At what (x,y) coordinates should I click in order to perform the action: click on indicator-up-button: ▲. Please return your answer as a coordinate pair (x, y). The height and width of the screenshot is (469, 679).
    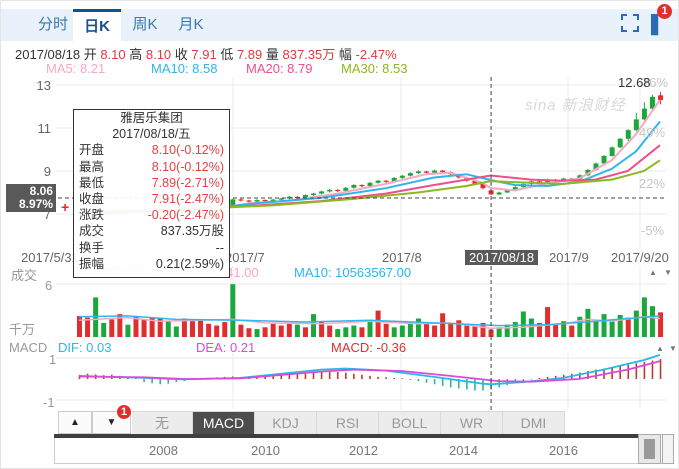
    Looking at the image, I should click on (75, 422).